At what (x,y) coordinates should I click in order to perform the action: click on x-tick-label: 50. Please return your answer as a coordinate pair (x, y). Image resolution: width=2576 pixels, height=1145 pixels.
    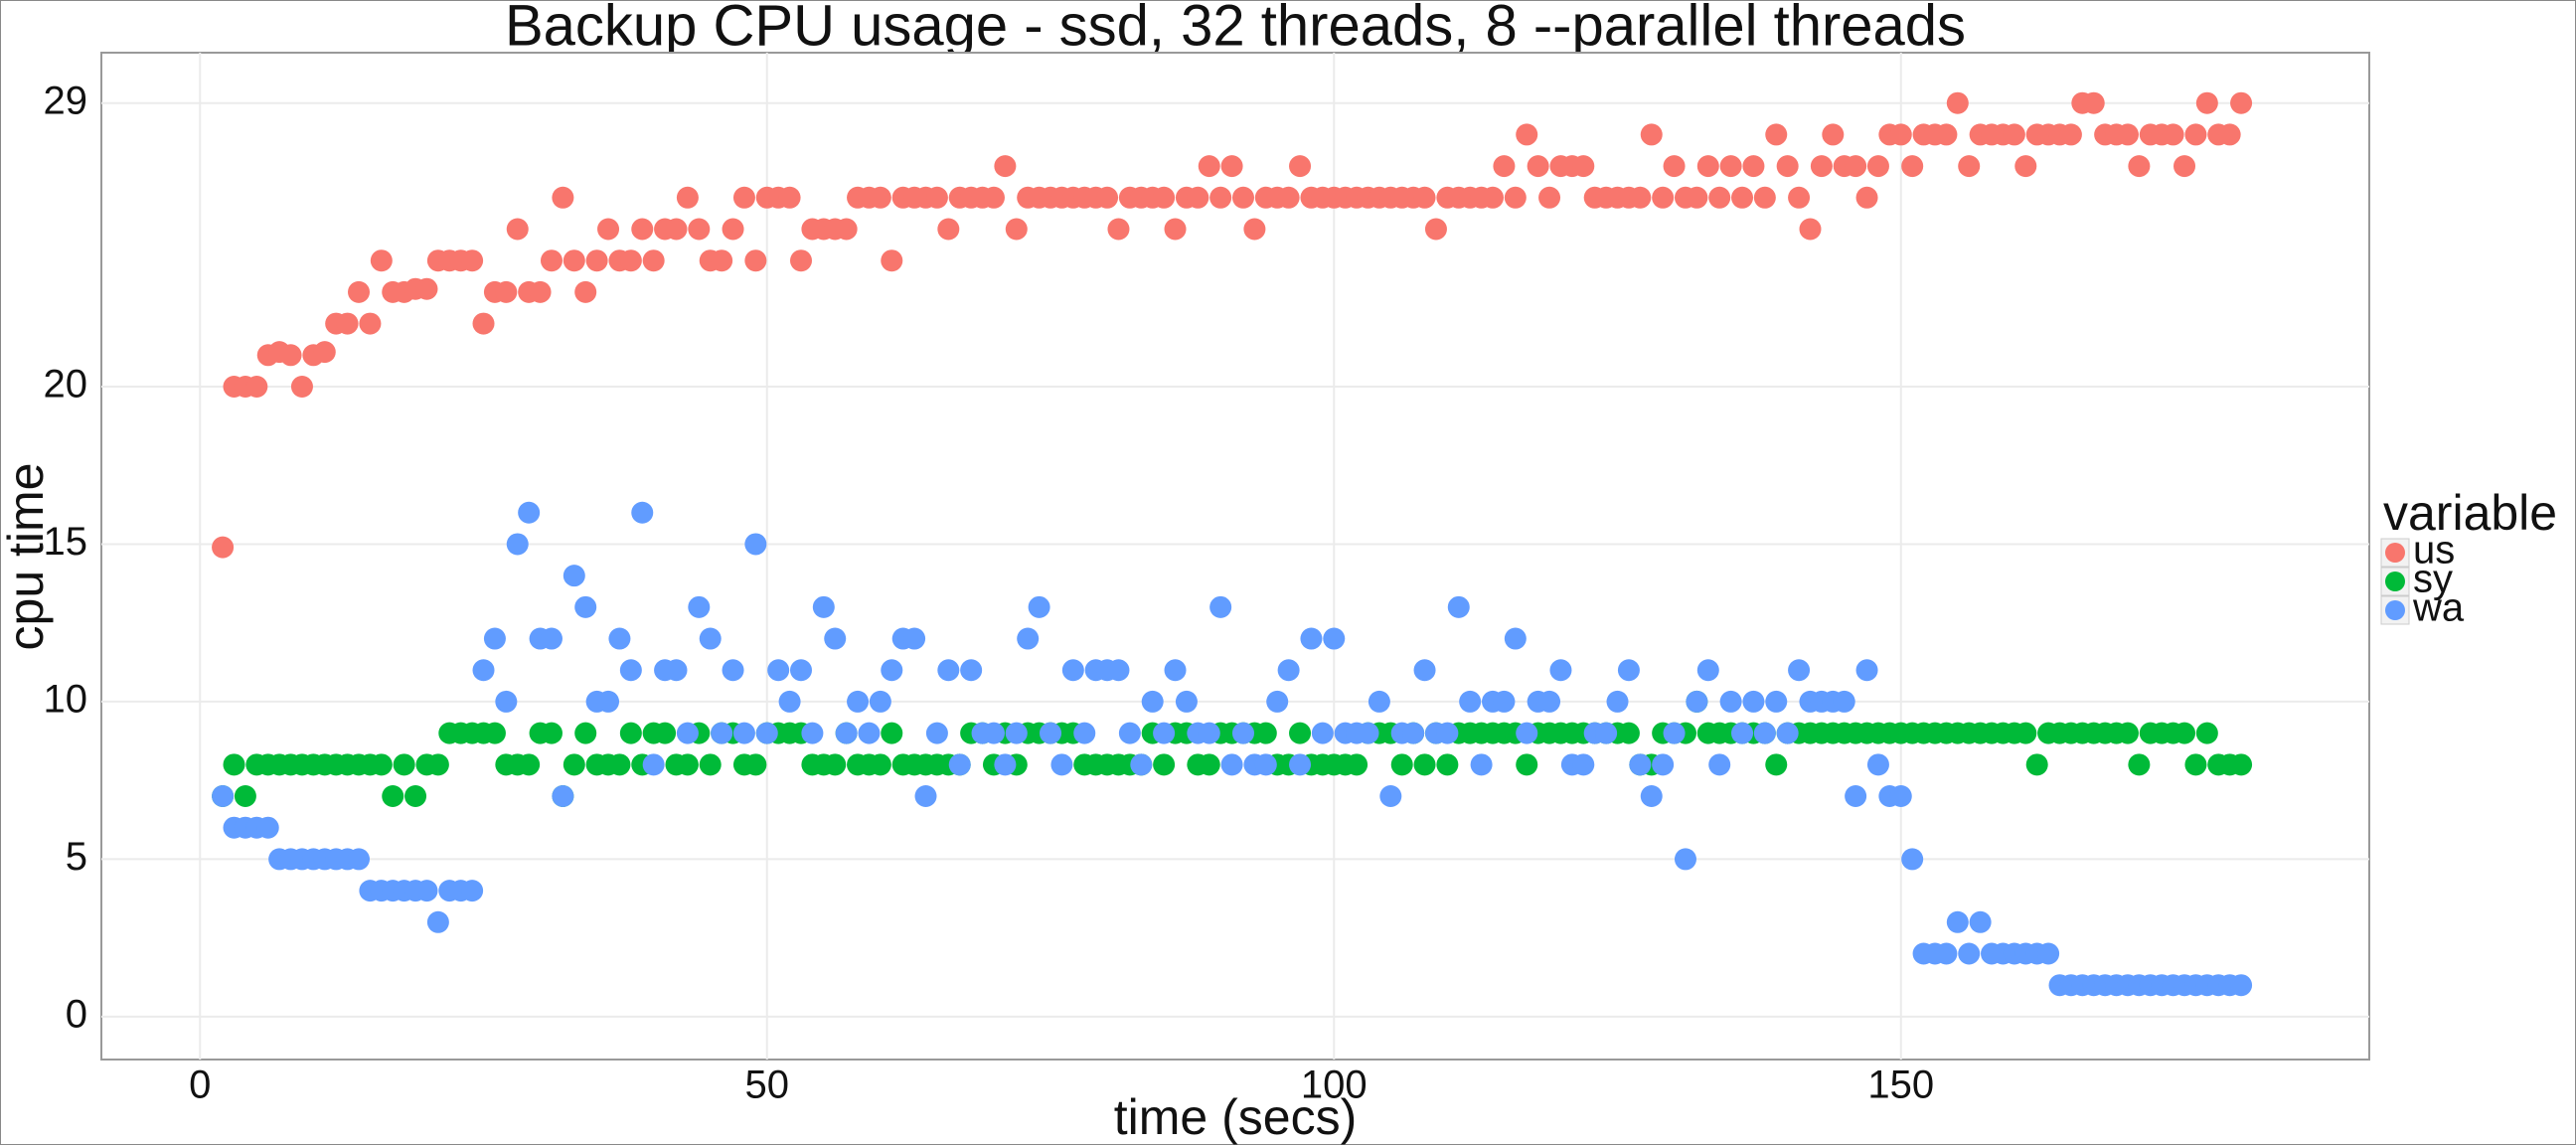
    Looking at the image, I should click on (767, 1085).